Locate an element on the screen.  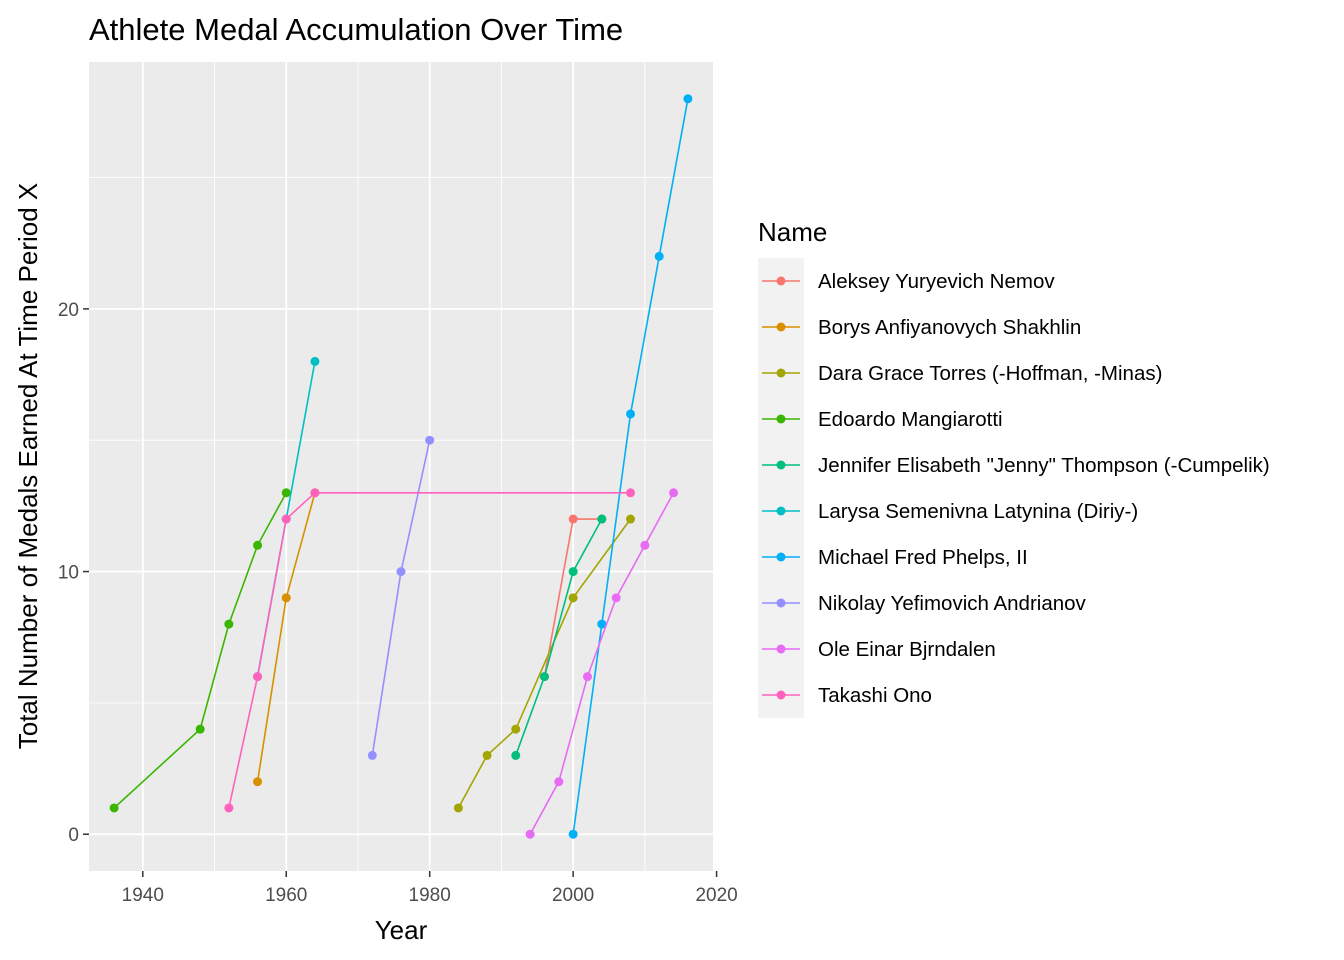
legend-item: Larysa Semenivna Latynina (Diriy-) is located at coordinates (950, 511).